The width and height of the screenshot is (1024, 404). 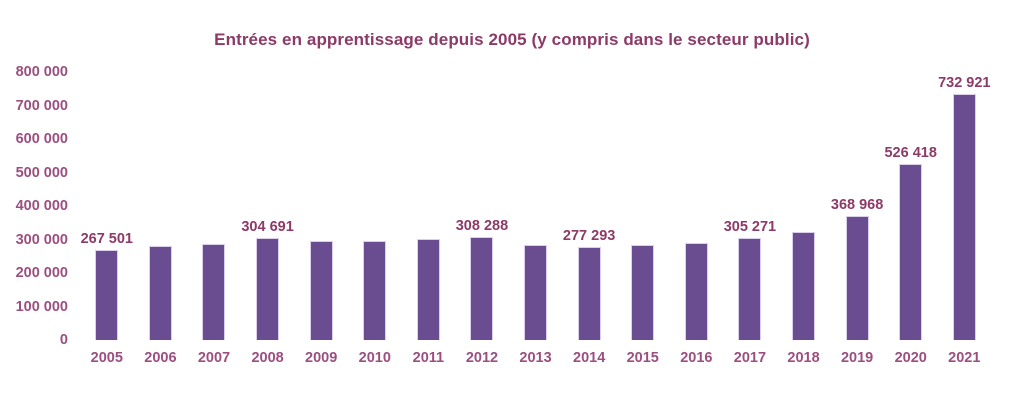 What do you see at coordinates (107, 219) in the screenshot?
I see `bar-group-2005: 267 501 2005` at bounding box center [107, 219].